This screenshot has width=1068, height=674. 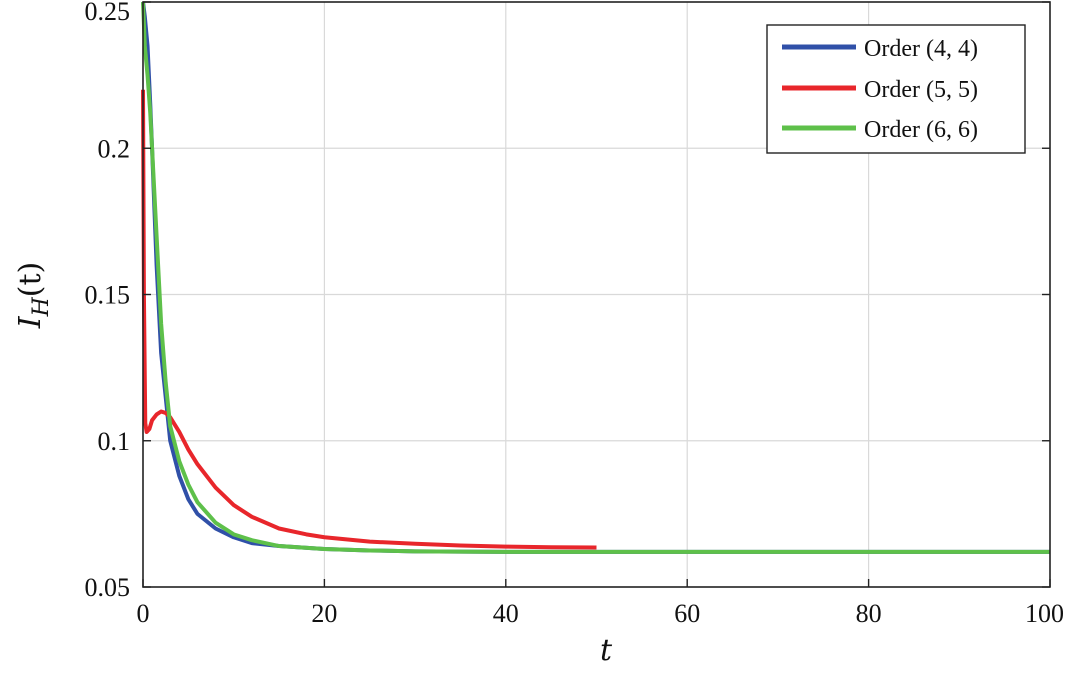 I want to click on y-axis-label-main: I, so click(x=30, y=322).